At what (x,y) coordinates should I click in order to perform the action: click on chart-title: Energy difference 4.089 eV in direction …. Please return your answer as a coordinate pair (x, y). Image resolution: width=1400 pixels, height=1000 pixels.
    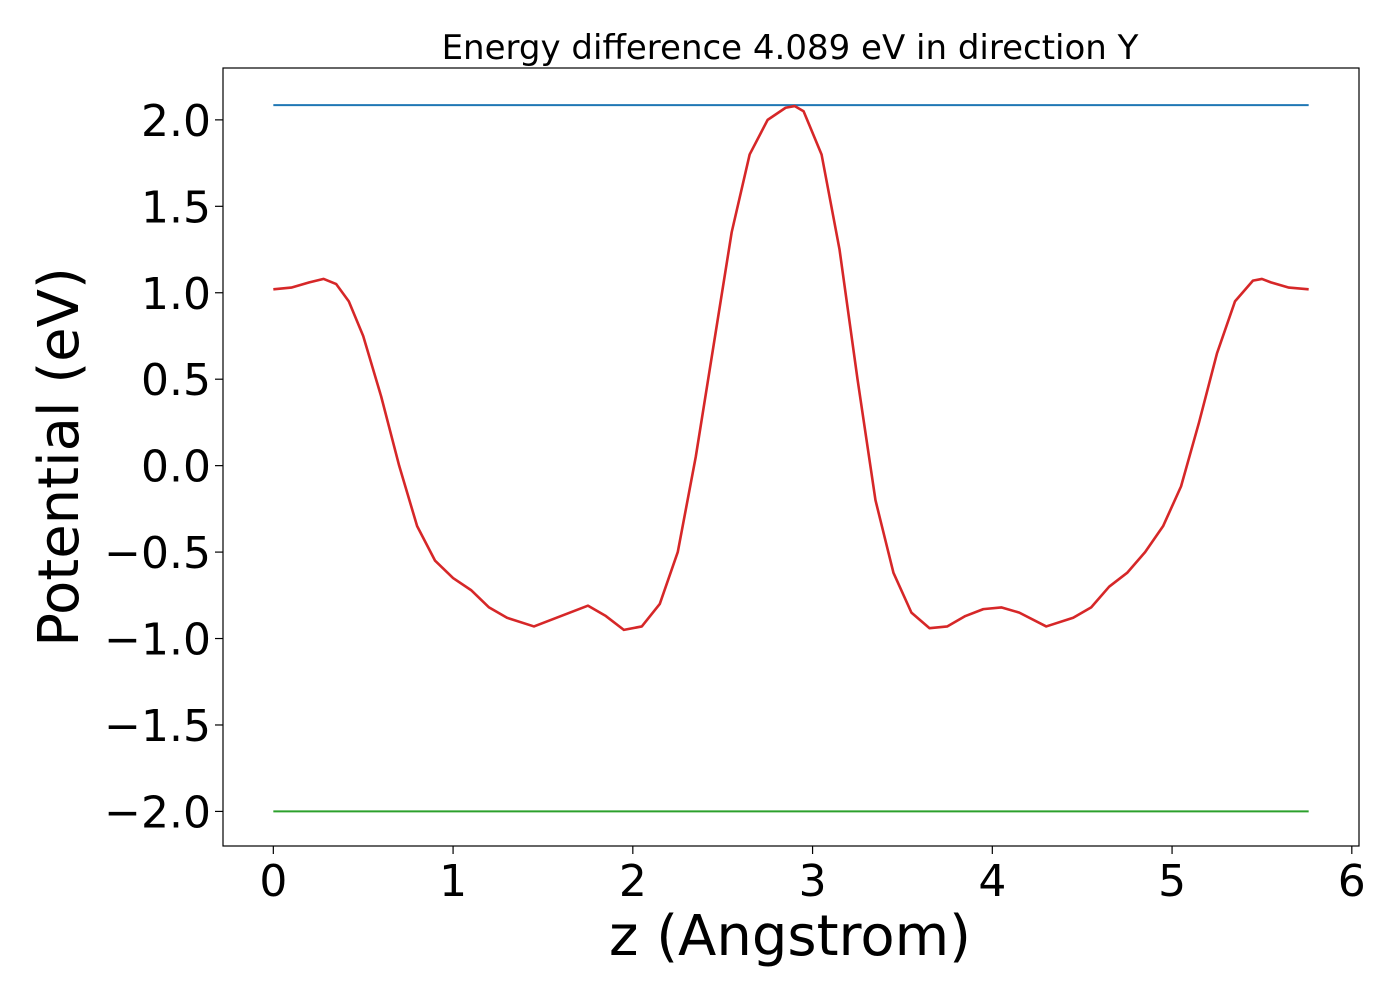
    Looking at the image, I should click on (790, 48).